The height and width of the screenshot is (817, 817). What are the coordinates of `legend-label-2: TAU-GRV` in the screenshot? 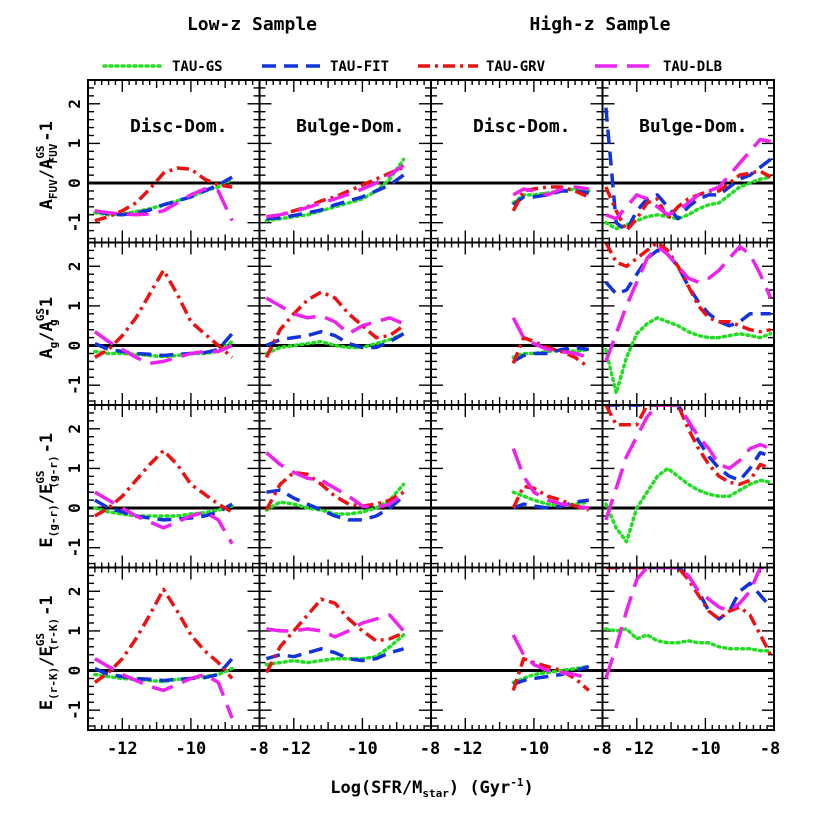 It's located at (516, 67).